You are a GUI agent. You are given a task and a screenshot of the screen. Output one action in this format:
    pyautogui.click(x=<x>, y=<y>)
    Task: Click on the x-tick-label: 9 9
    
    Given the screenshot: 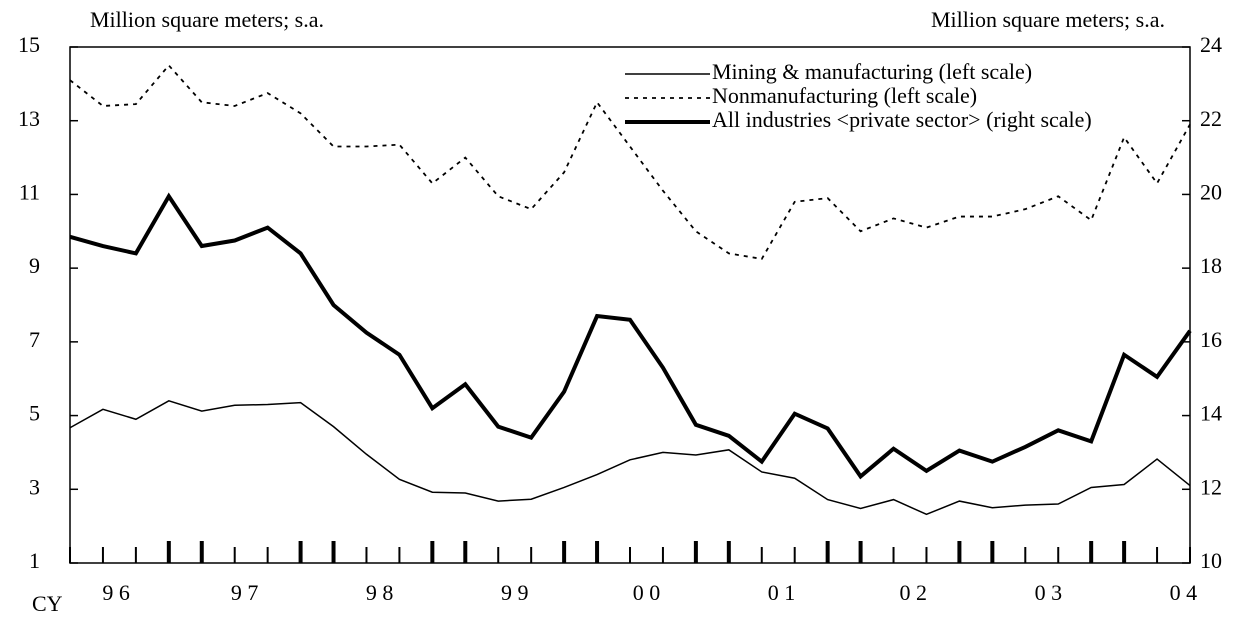 What is the action you would take?
    pyautogui.click(x=515, y=592)
    